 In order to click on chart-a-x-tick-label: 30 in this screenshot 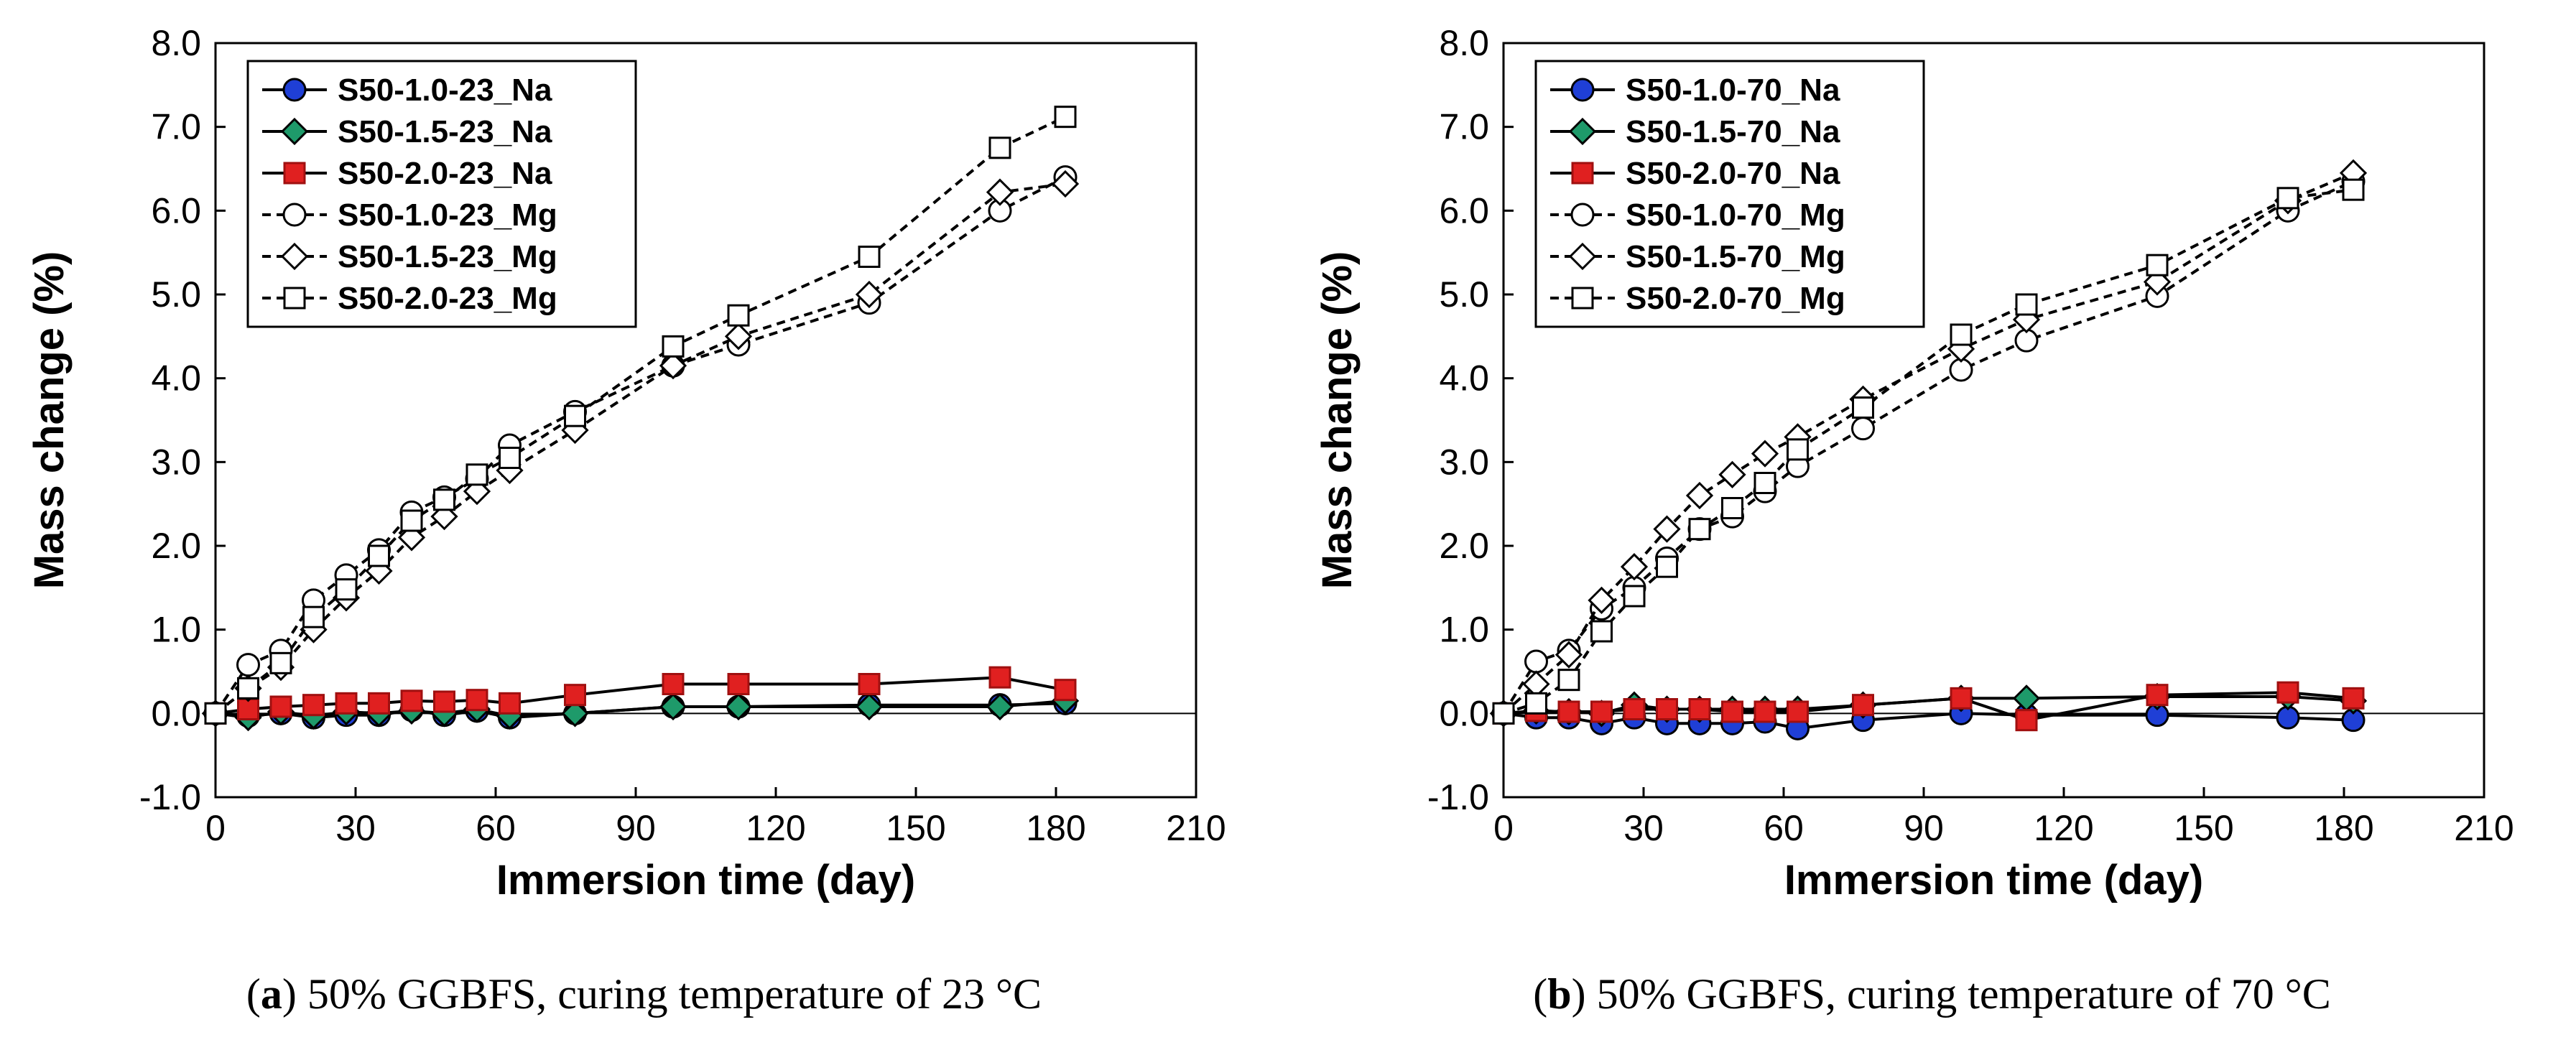, I will do `click(355, 828)`.